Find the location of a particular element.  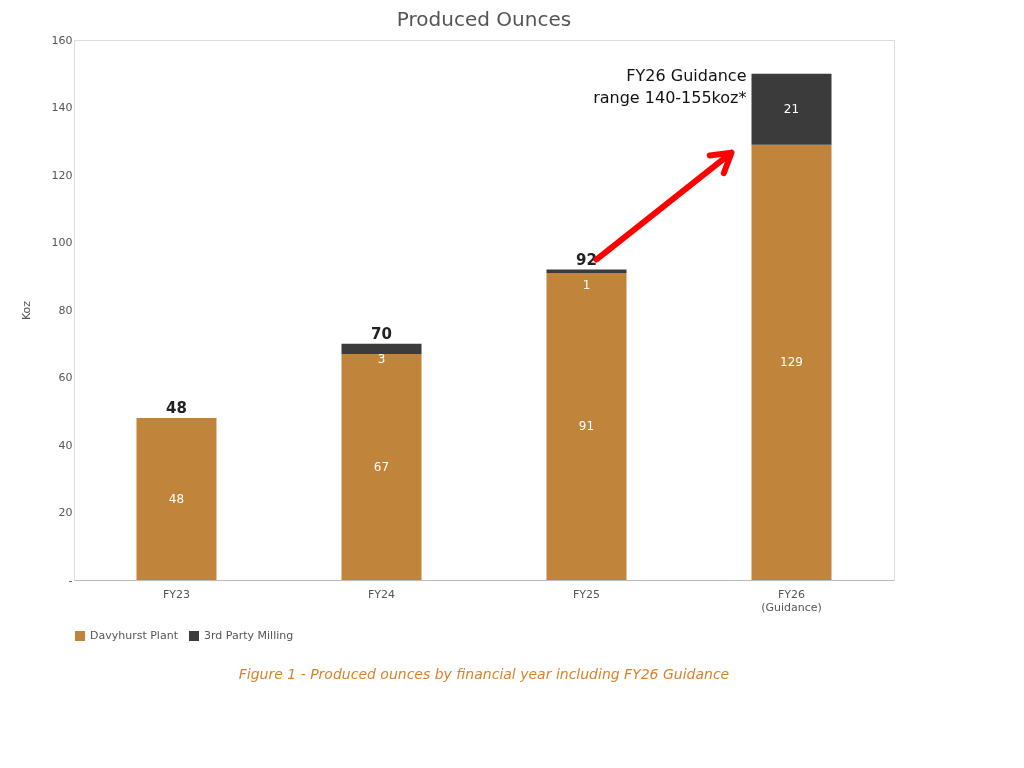

annotation: FY26 Guidance range 140-155koz* is located at coordinates (670, 86).